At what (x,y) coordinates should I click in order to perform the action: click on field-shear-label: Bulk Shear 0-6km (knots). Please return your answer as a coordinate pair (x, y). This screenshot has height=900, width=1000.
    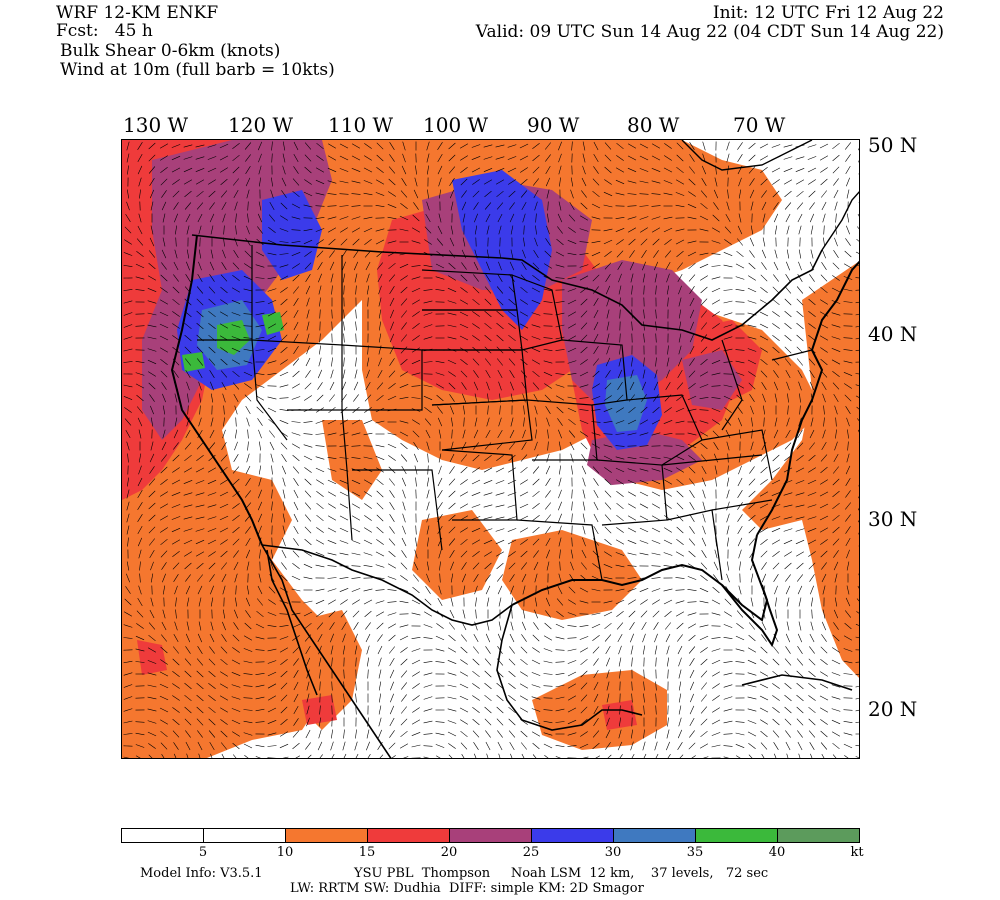
    Looking at the image, I should click on (170, 51).